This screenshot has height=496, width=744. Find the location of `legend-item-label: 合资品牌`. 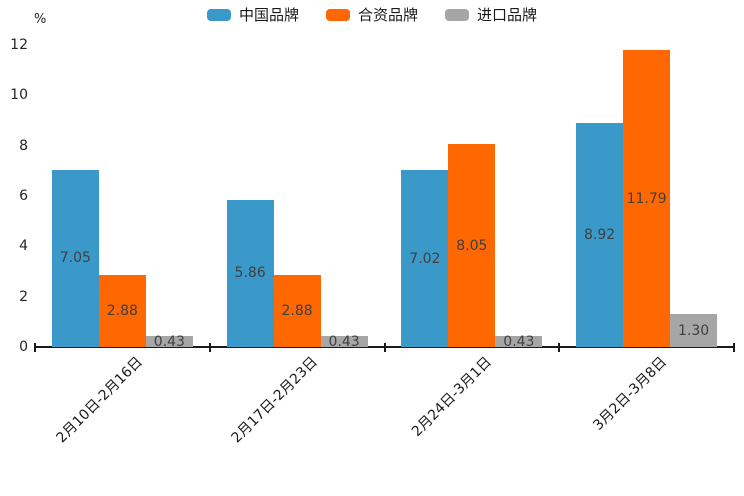

legend-item-label: 合资品牌 is located at coordinates (387, 15).